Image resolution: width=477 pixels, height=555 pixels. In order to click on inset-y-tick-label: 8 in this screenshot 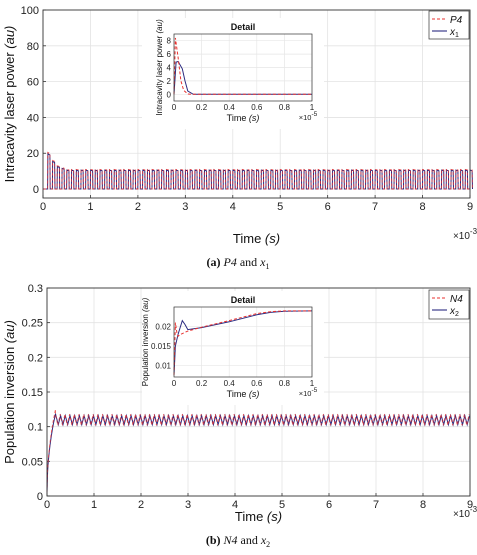, I will do `click(169, 41)`.